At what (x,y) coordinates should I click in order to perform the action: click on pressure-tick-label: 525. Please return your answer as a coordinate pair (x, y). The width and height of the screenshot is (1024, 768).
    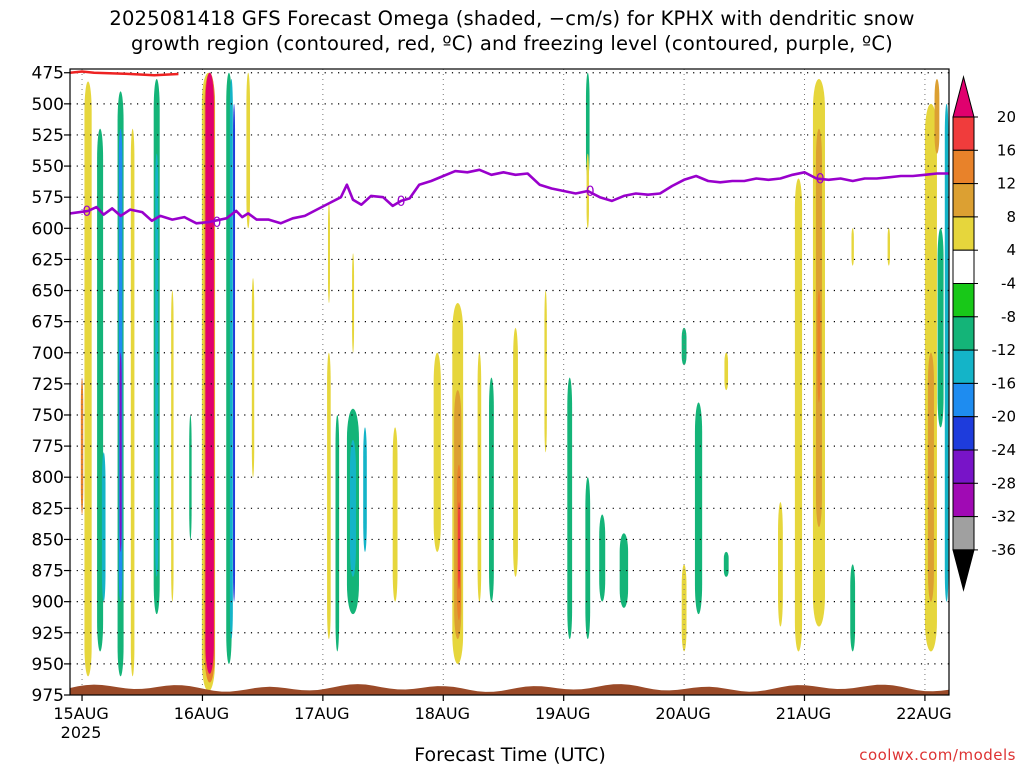
    Looking at the image, I should click on (48, 136).